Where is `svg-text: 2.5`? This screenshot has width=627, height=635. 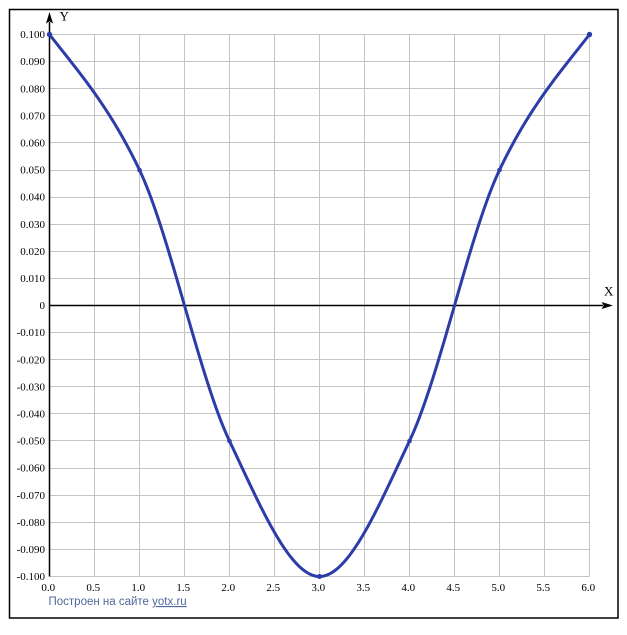 svg-text: 2.5 is located at coordinates (273, 588).